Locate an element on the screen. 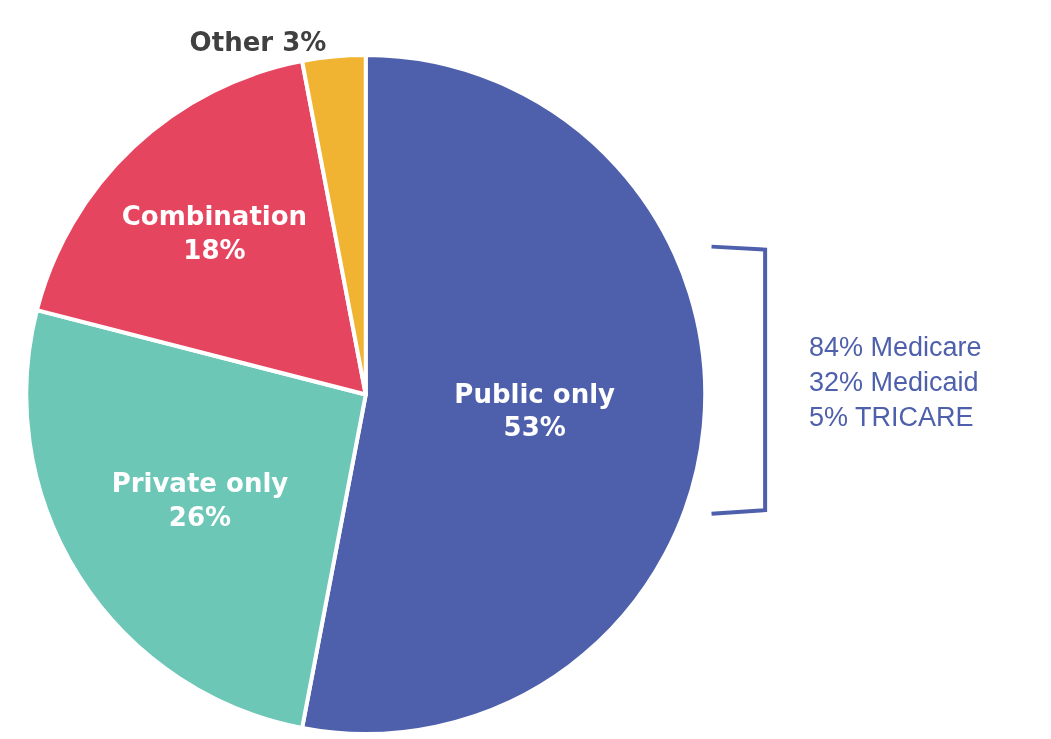 The width and height of the screenshot is (1051, 739). text: 32% Medicaid is located at coordinates (894, 382).